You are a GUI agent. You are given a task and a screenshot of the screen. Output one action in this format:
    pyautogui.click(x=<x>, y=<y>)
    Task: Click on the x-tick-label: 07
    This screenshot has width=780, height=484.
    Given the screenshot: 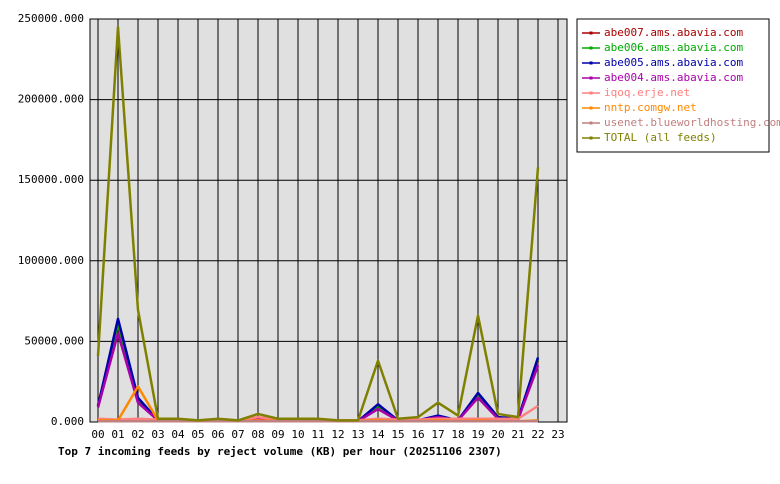 What is the action you would take?
    pyautogui.click(x=237, y=434)
    